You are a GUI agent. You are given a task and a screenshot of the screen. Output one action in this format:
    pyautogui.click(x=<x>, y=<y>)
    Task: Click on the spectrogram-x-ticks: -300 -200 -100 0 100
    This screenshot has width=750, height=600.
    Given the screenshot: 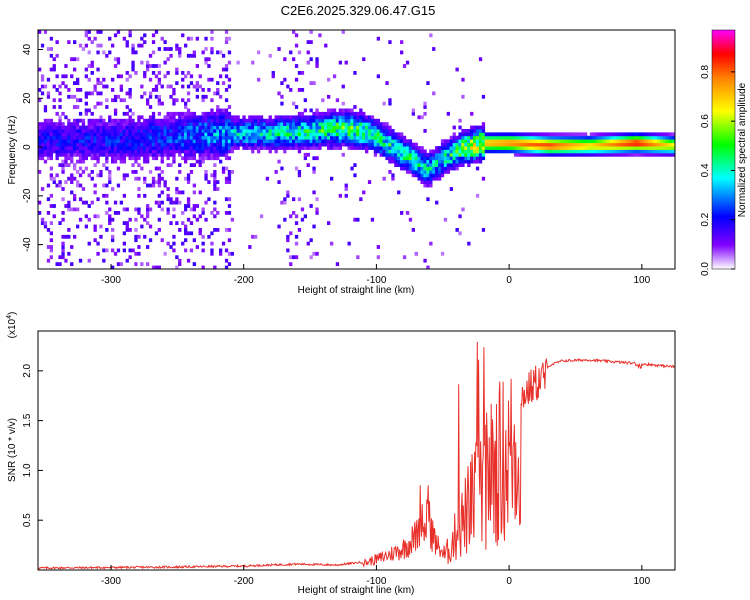 What is the action you would take?
    pyautogui.click(x=376, y=275)
    